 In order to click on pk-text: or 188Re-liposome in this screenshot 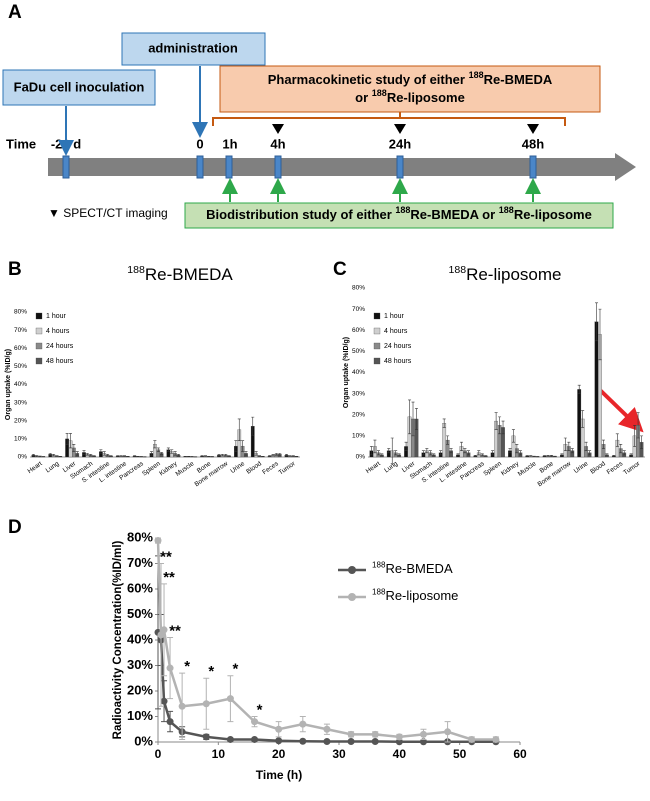, I will do `click(410, 96)`.